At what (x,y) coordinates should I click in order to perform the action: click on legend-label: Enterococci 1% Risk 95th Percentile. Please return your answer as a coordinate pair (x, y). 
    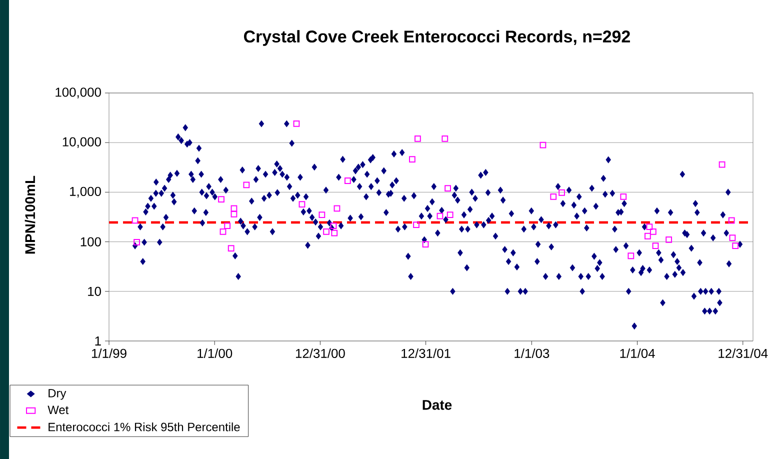
    Looking at the image, I should click on (144, 427).